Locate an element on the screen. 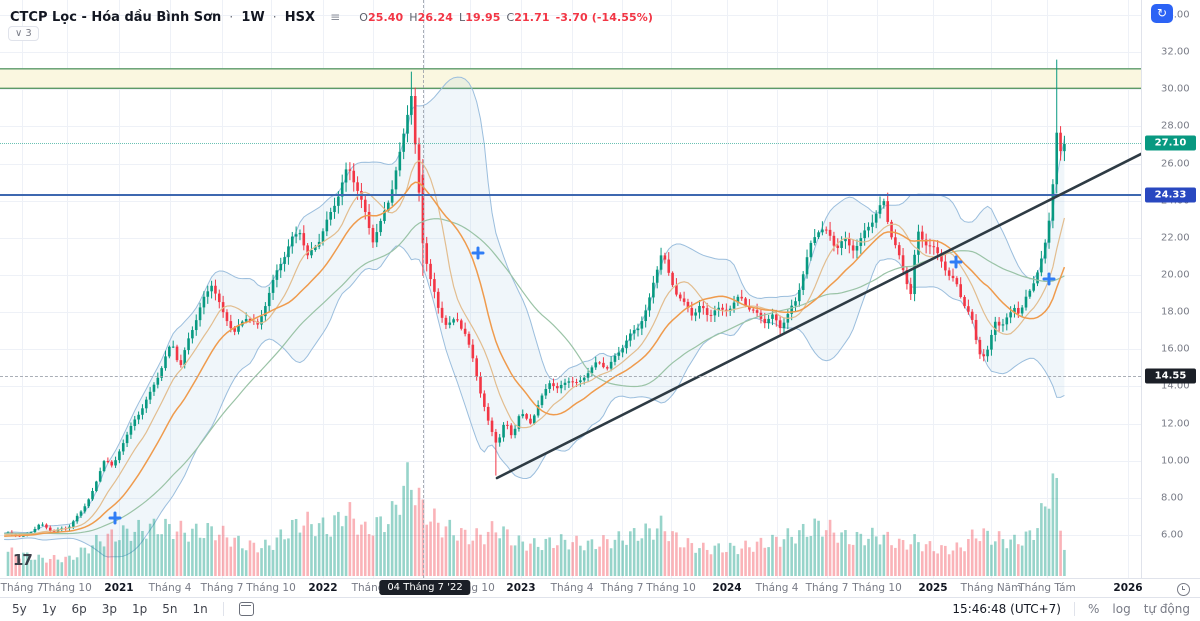 The height and width of the screenshot is (621, 1200). change-value: -3.70 (-14.55%) is located at coordinates (604, 17).